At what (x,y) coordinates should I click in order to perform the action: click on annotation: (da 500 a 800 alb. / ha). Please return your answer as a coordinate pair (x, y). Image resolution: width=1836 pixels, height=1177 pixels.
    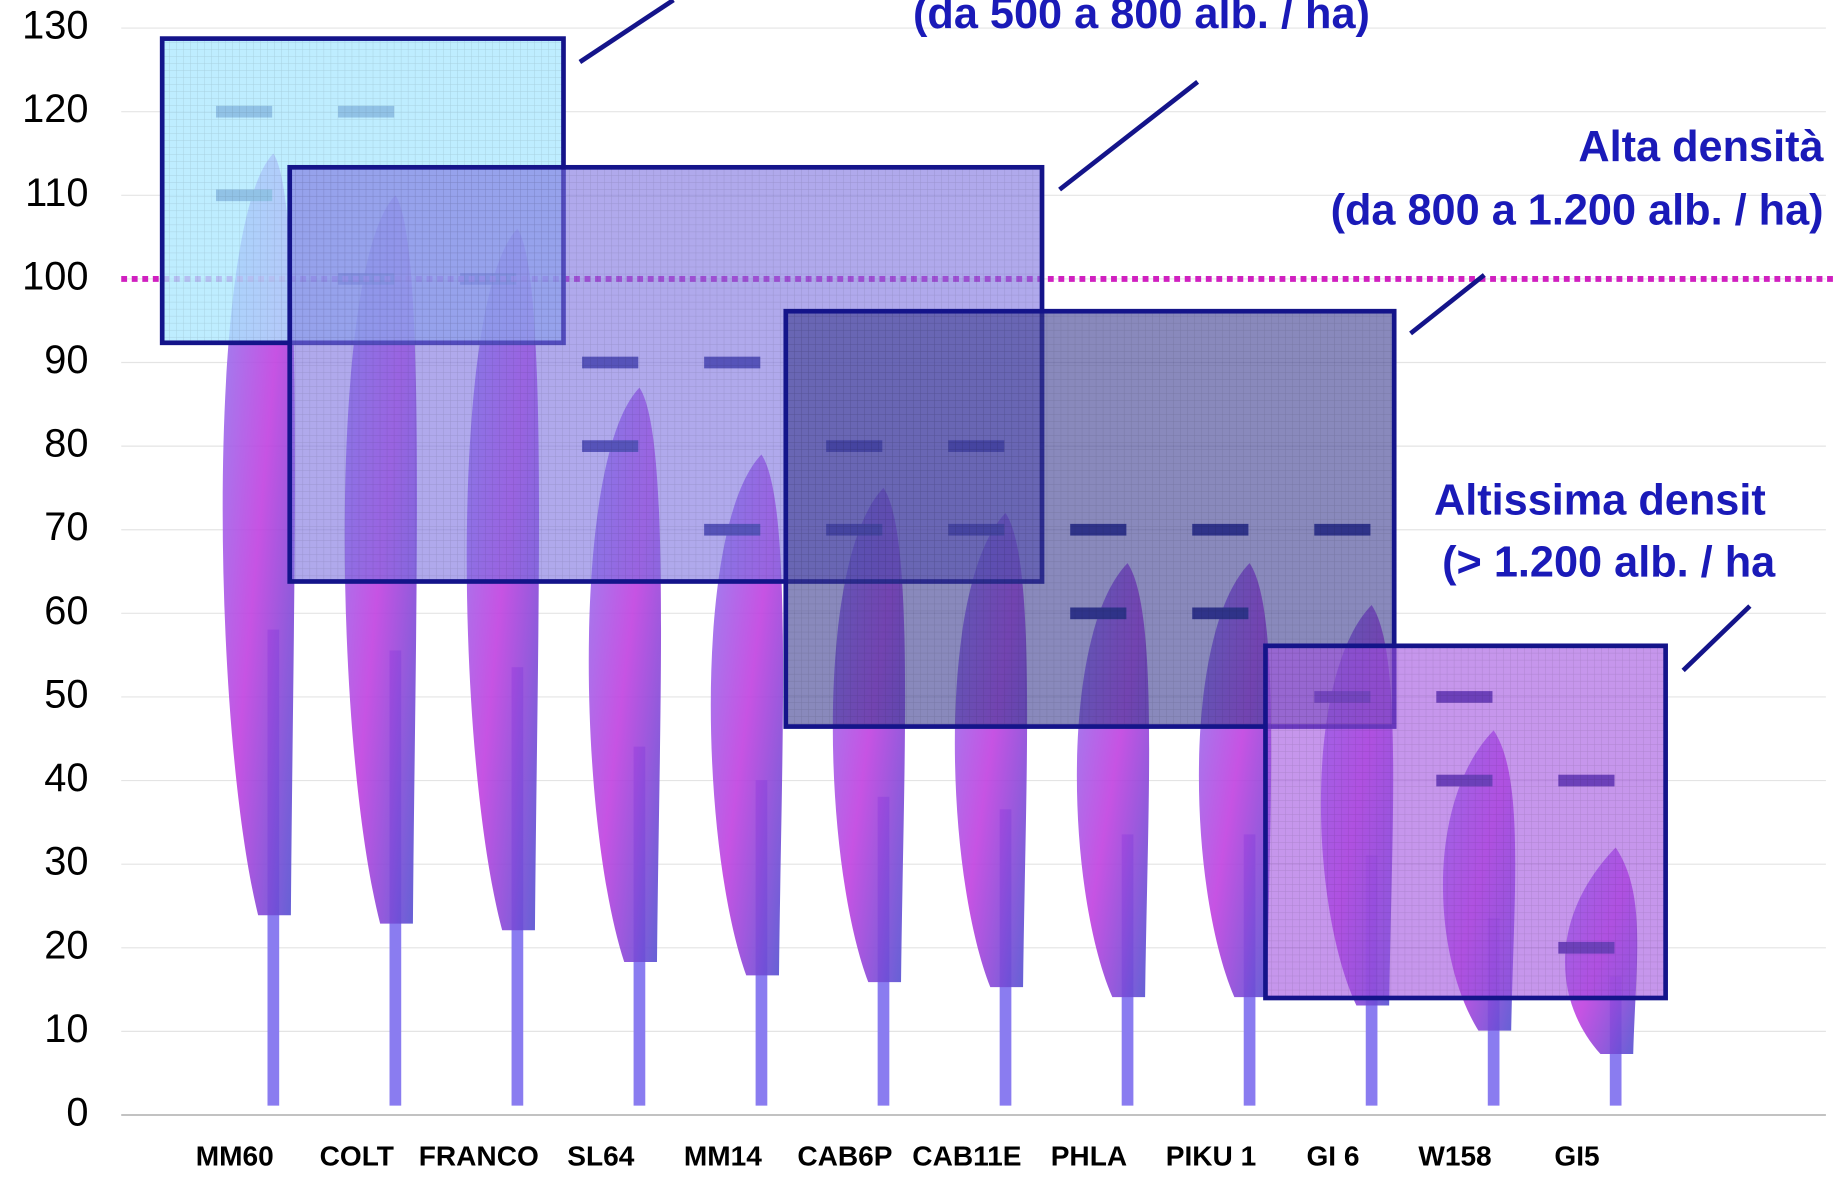
    Looking at the image, I should click on (1141, 19).